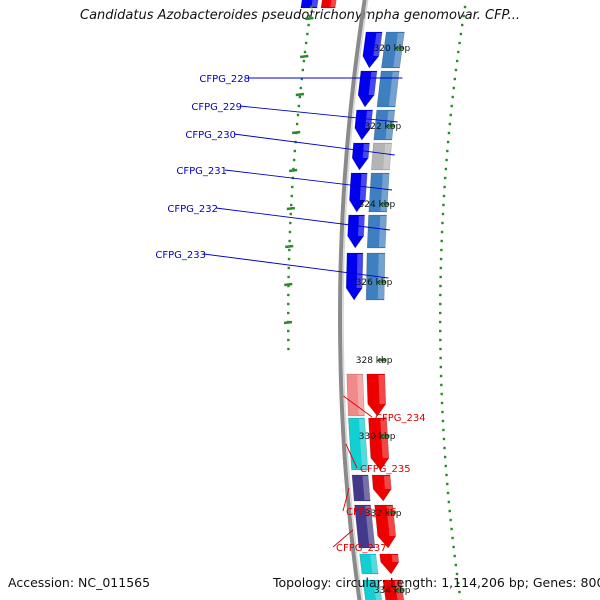  I want to click on gene-label-1: CFPG_228, so click(224, 79).